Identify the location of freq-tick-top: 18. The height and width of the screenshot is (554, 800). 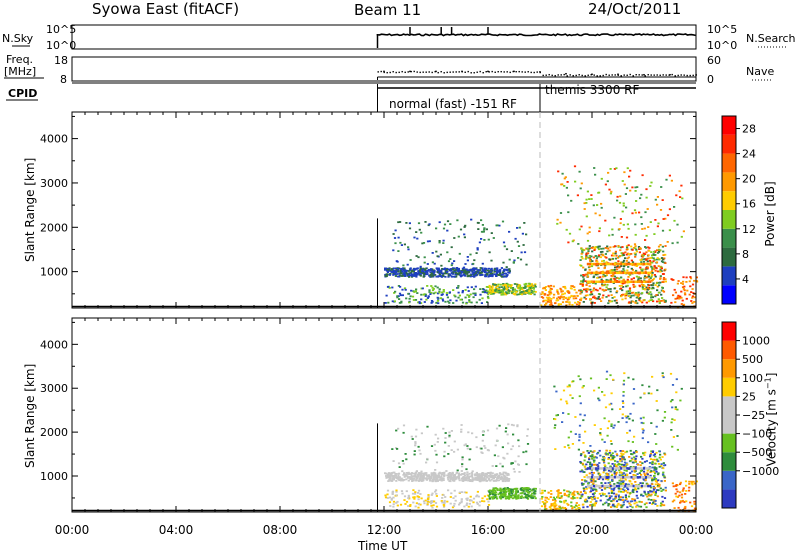
(61, 60).